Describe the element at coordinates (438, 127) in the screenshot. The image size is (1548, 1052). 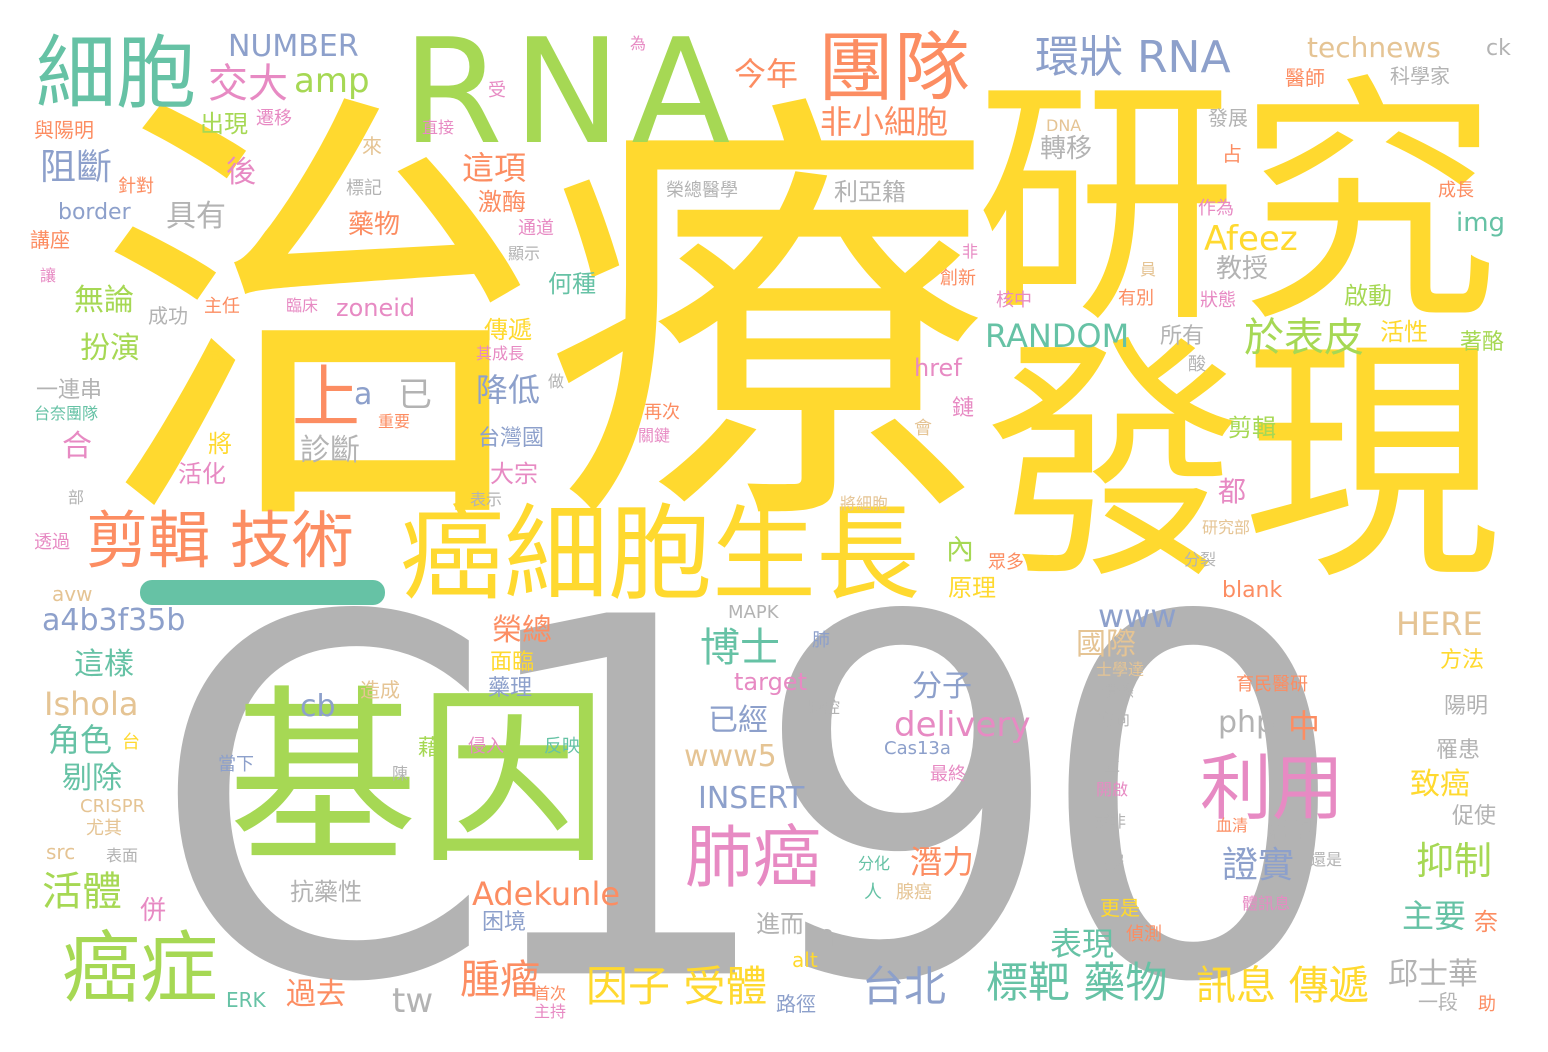
I see `word-zhijie: 直接` at that location.